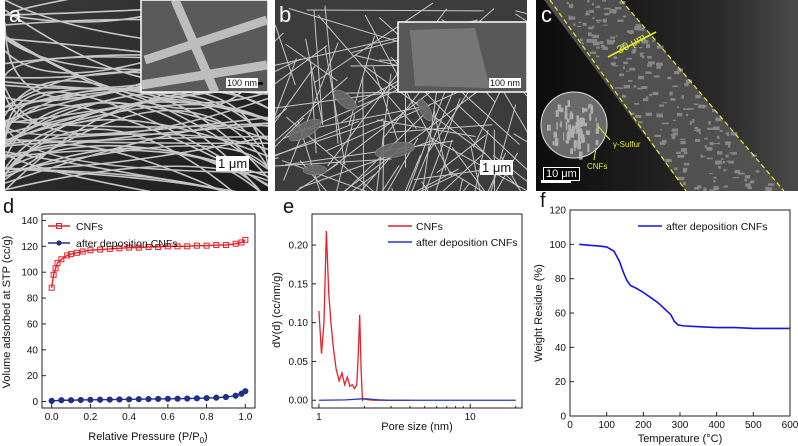 The image size is (798, 446). Describe the element at coordinates (207, 417) in the screenshot. I see `x-tick-label: 0.8` at that location.